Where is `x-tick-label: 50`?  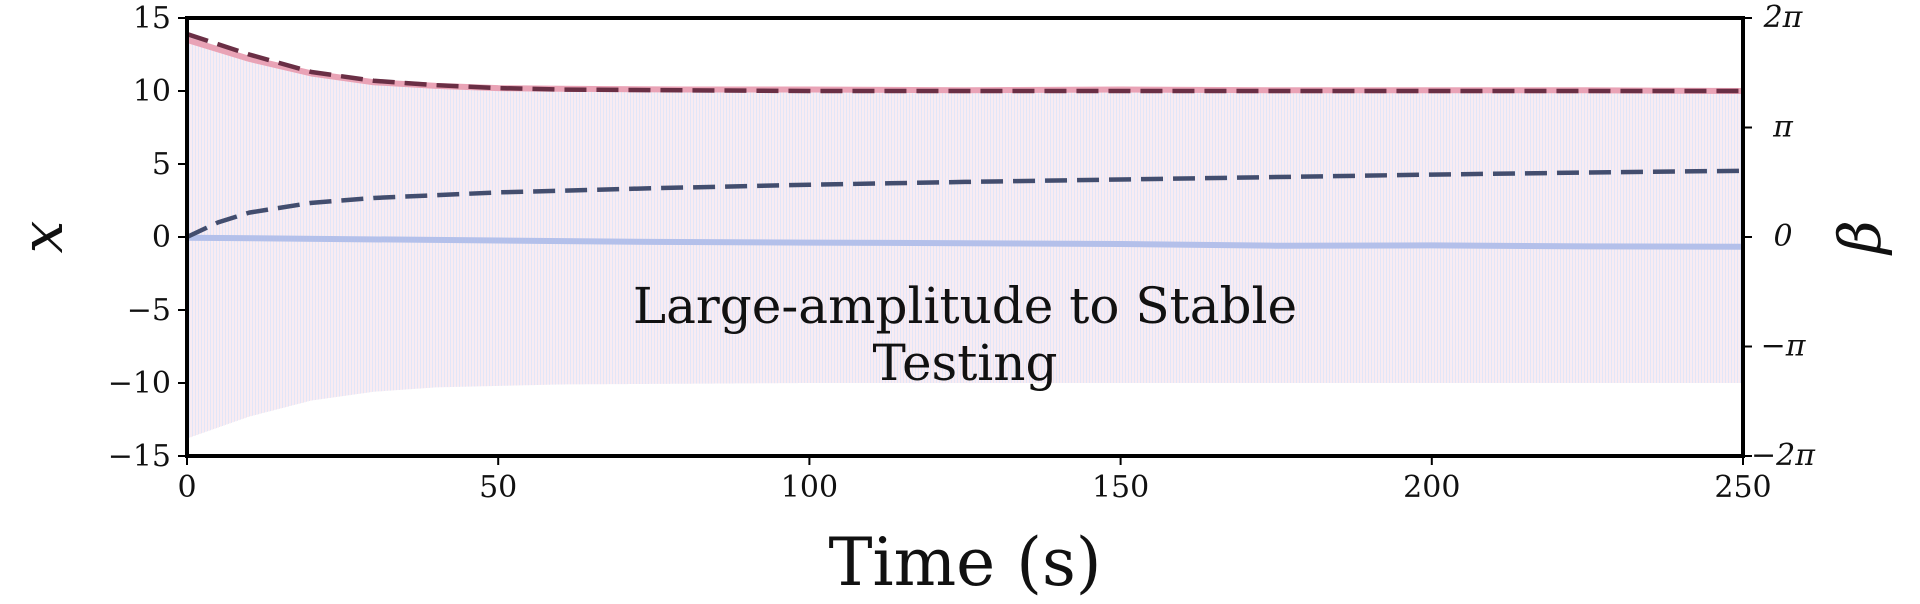 x-tick-label: 50 is located at coordinates (498, 487).